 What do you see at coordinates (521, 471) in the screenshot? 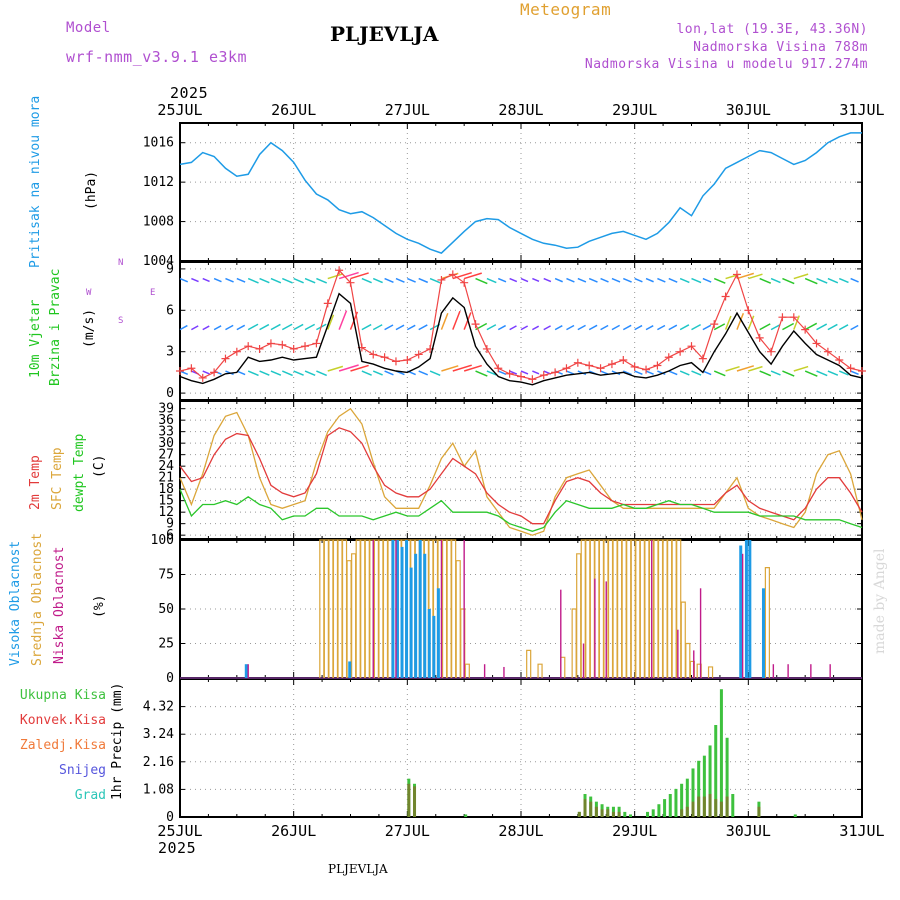
I see `sfc-temp-line` at bounding box center [521, 471].